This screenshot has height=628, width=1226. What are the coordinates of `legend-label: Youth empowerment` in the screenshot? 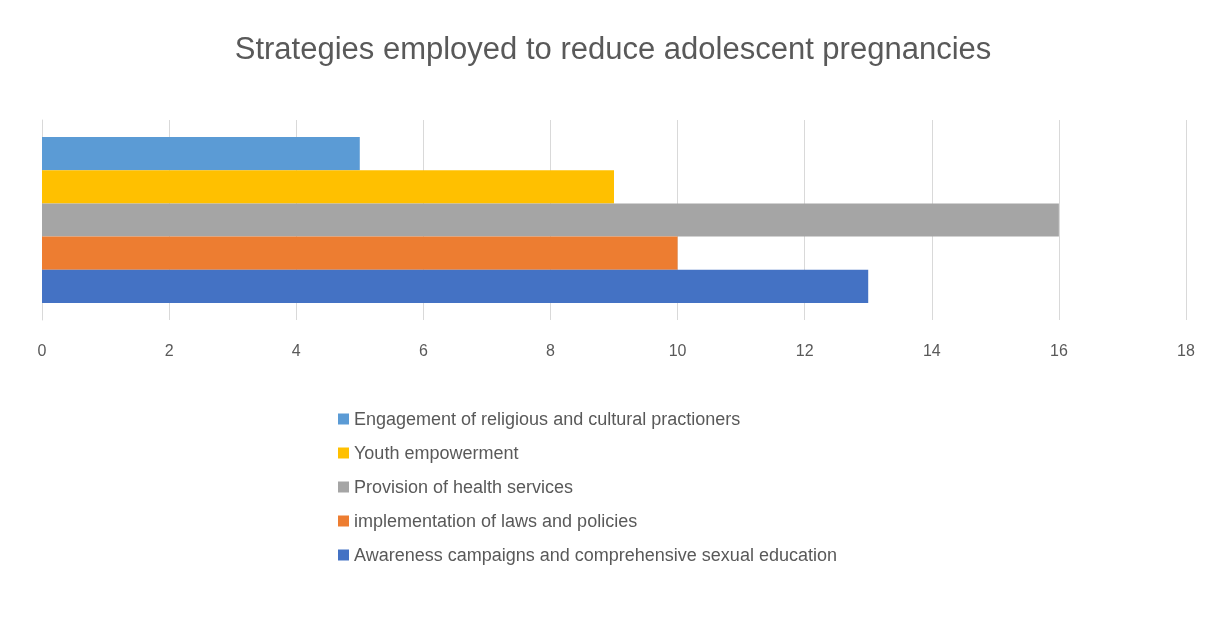 It's located at (436, 453).